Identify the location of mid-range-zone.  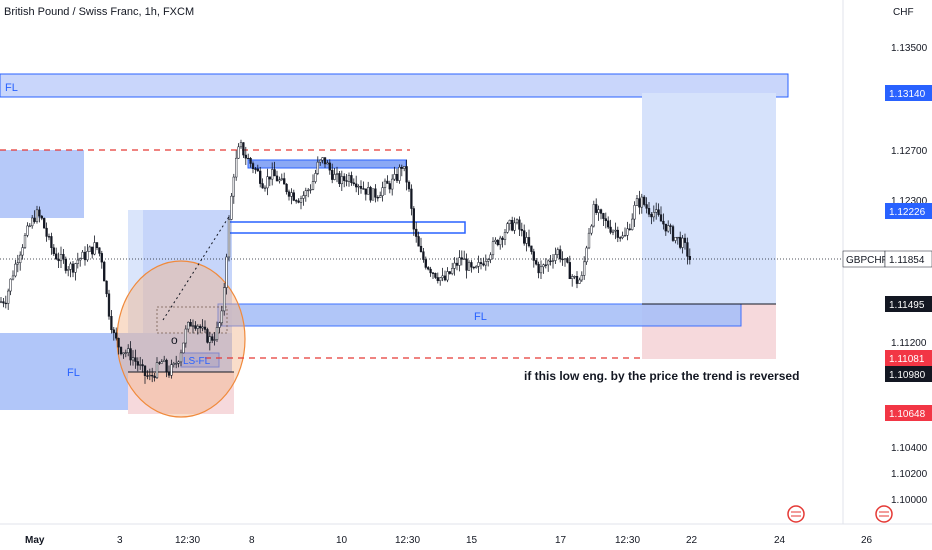
(187, 271).